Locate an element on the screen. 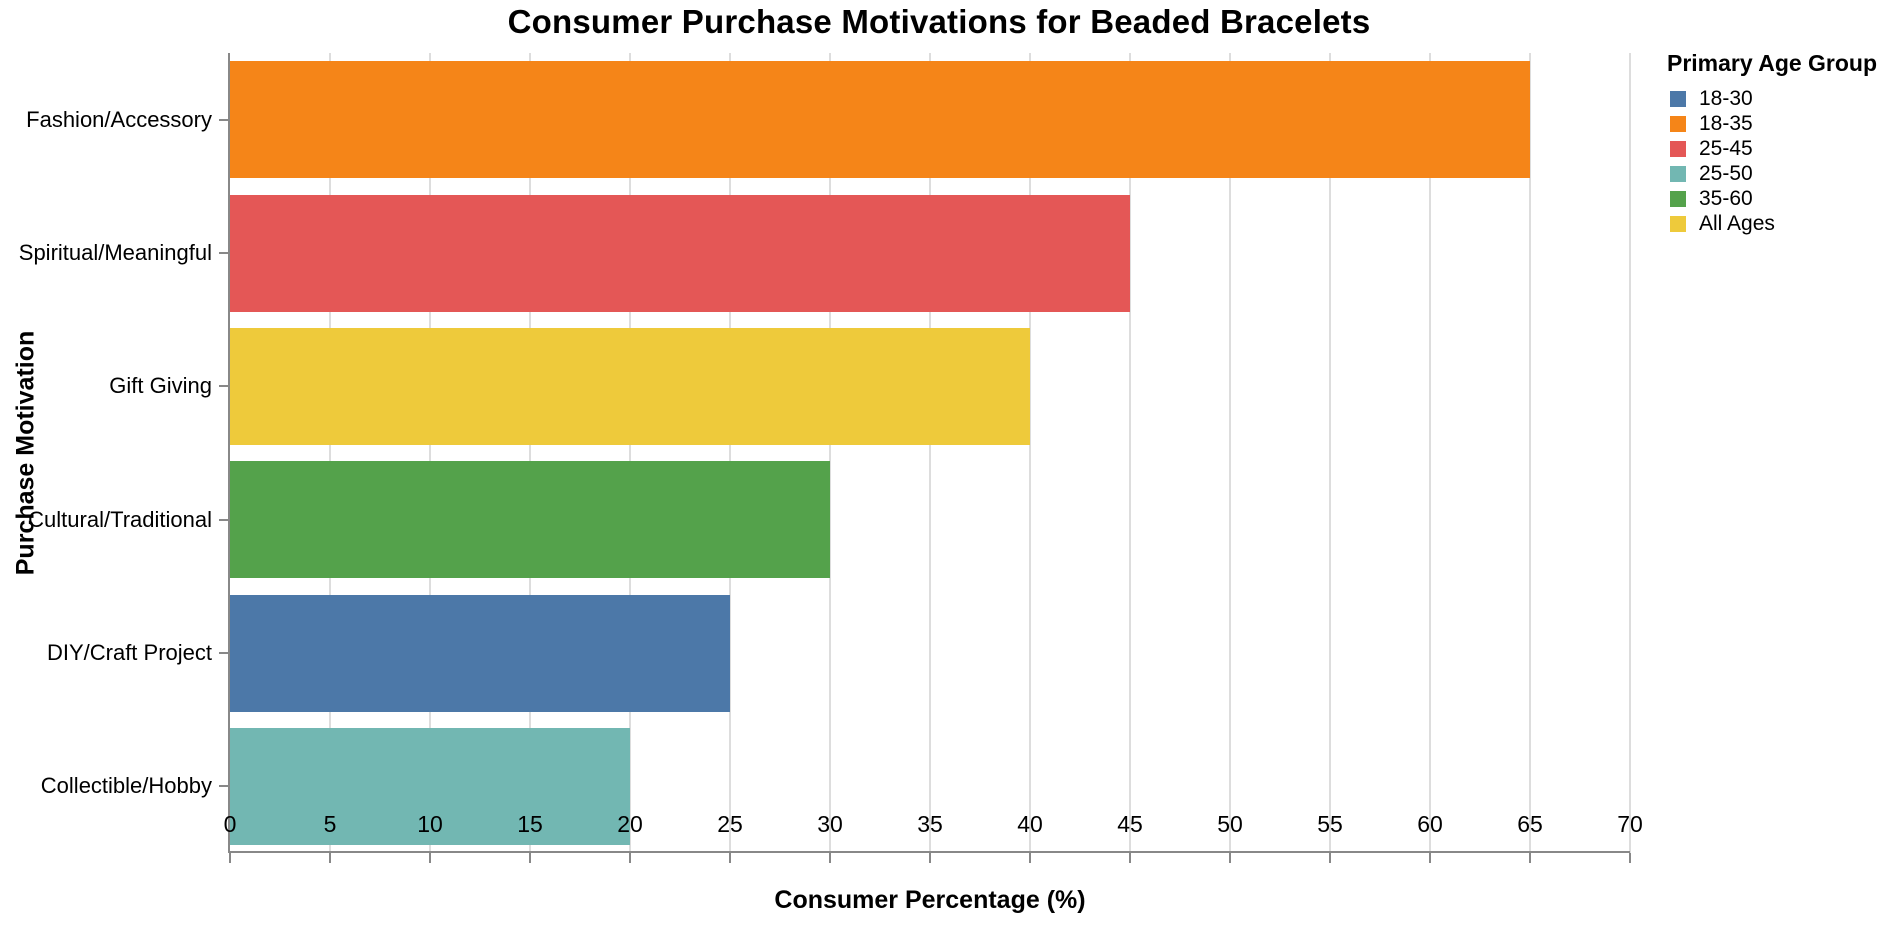  bar-cultural-traditional is located at coordinates (530, 520).